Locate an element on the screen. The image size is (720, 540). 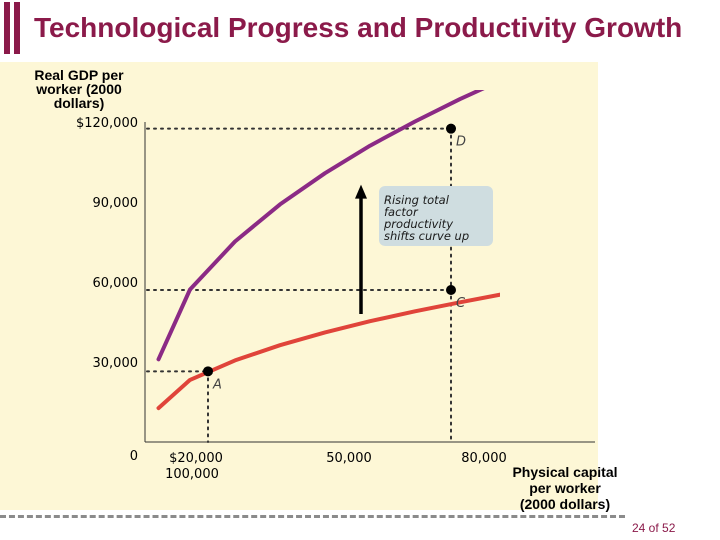
callout-box is located at coordinates (436, 216).